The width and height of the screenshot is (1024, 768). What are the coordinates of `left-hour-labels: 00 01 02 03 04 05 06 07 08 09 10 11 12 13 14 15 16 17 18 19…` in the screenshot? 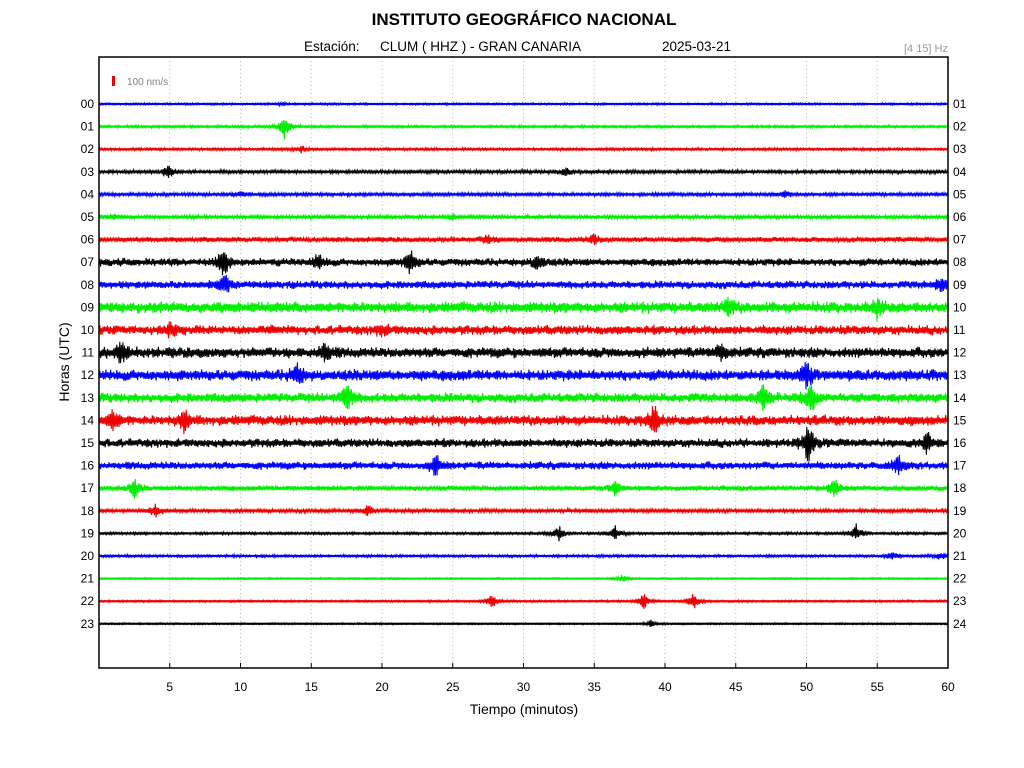 It's located at (88, 364).